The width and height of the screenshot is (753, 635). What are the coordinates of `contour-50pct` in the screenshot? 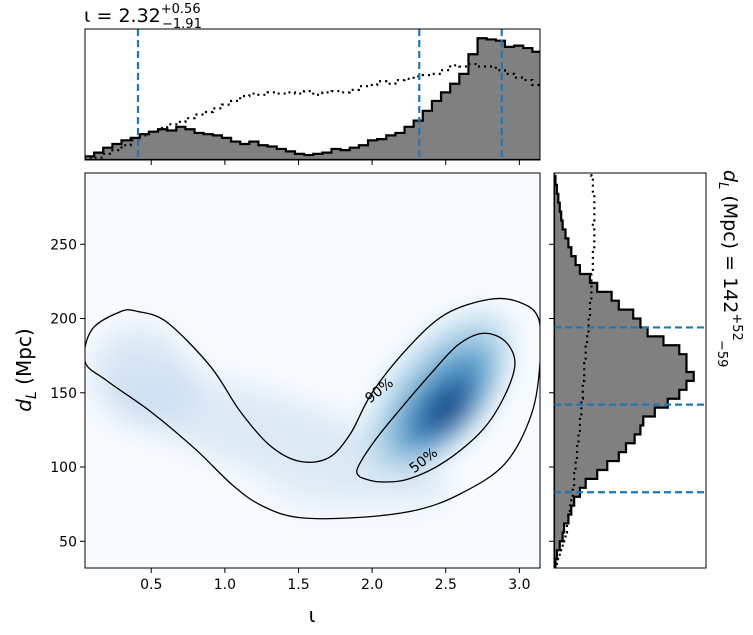 It's located at (436, 407).